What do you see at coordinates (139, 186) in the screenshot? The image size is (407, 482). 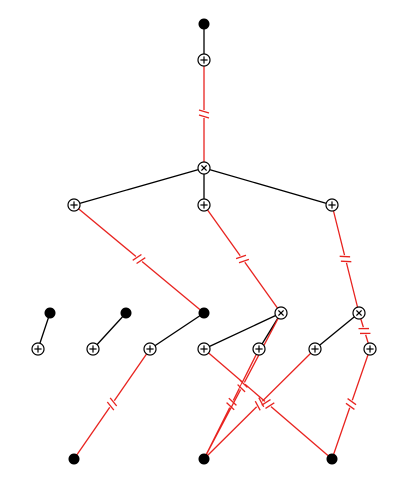 I see `edge-x1-p2` at bounding box center [139, 186].